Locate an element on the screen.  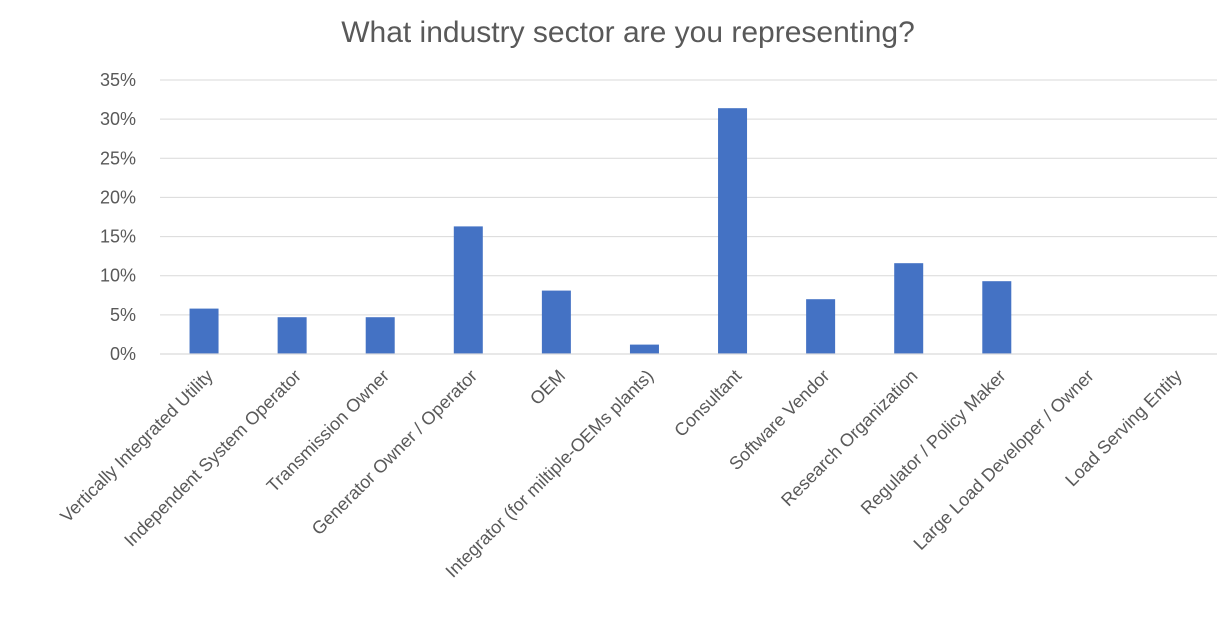
y-tick-label: 30% is located at coordinates (118, 119).